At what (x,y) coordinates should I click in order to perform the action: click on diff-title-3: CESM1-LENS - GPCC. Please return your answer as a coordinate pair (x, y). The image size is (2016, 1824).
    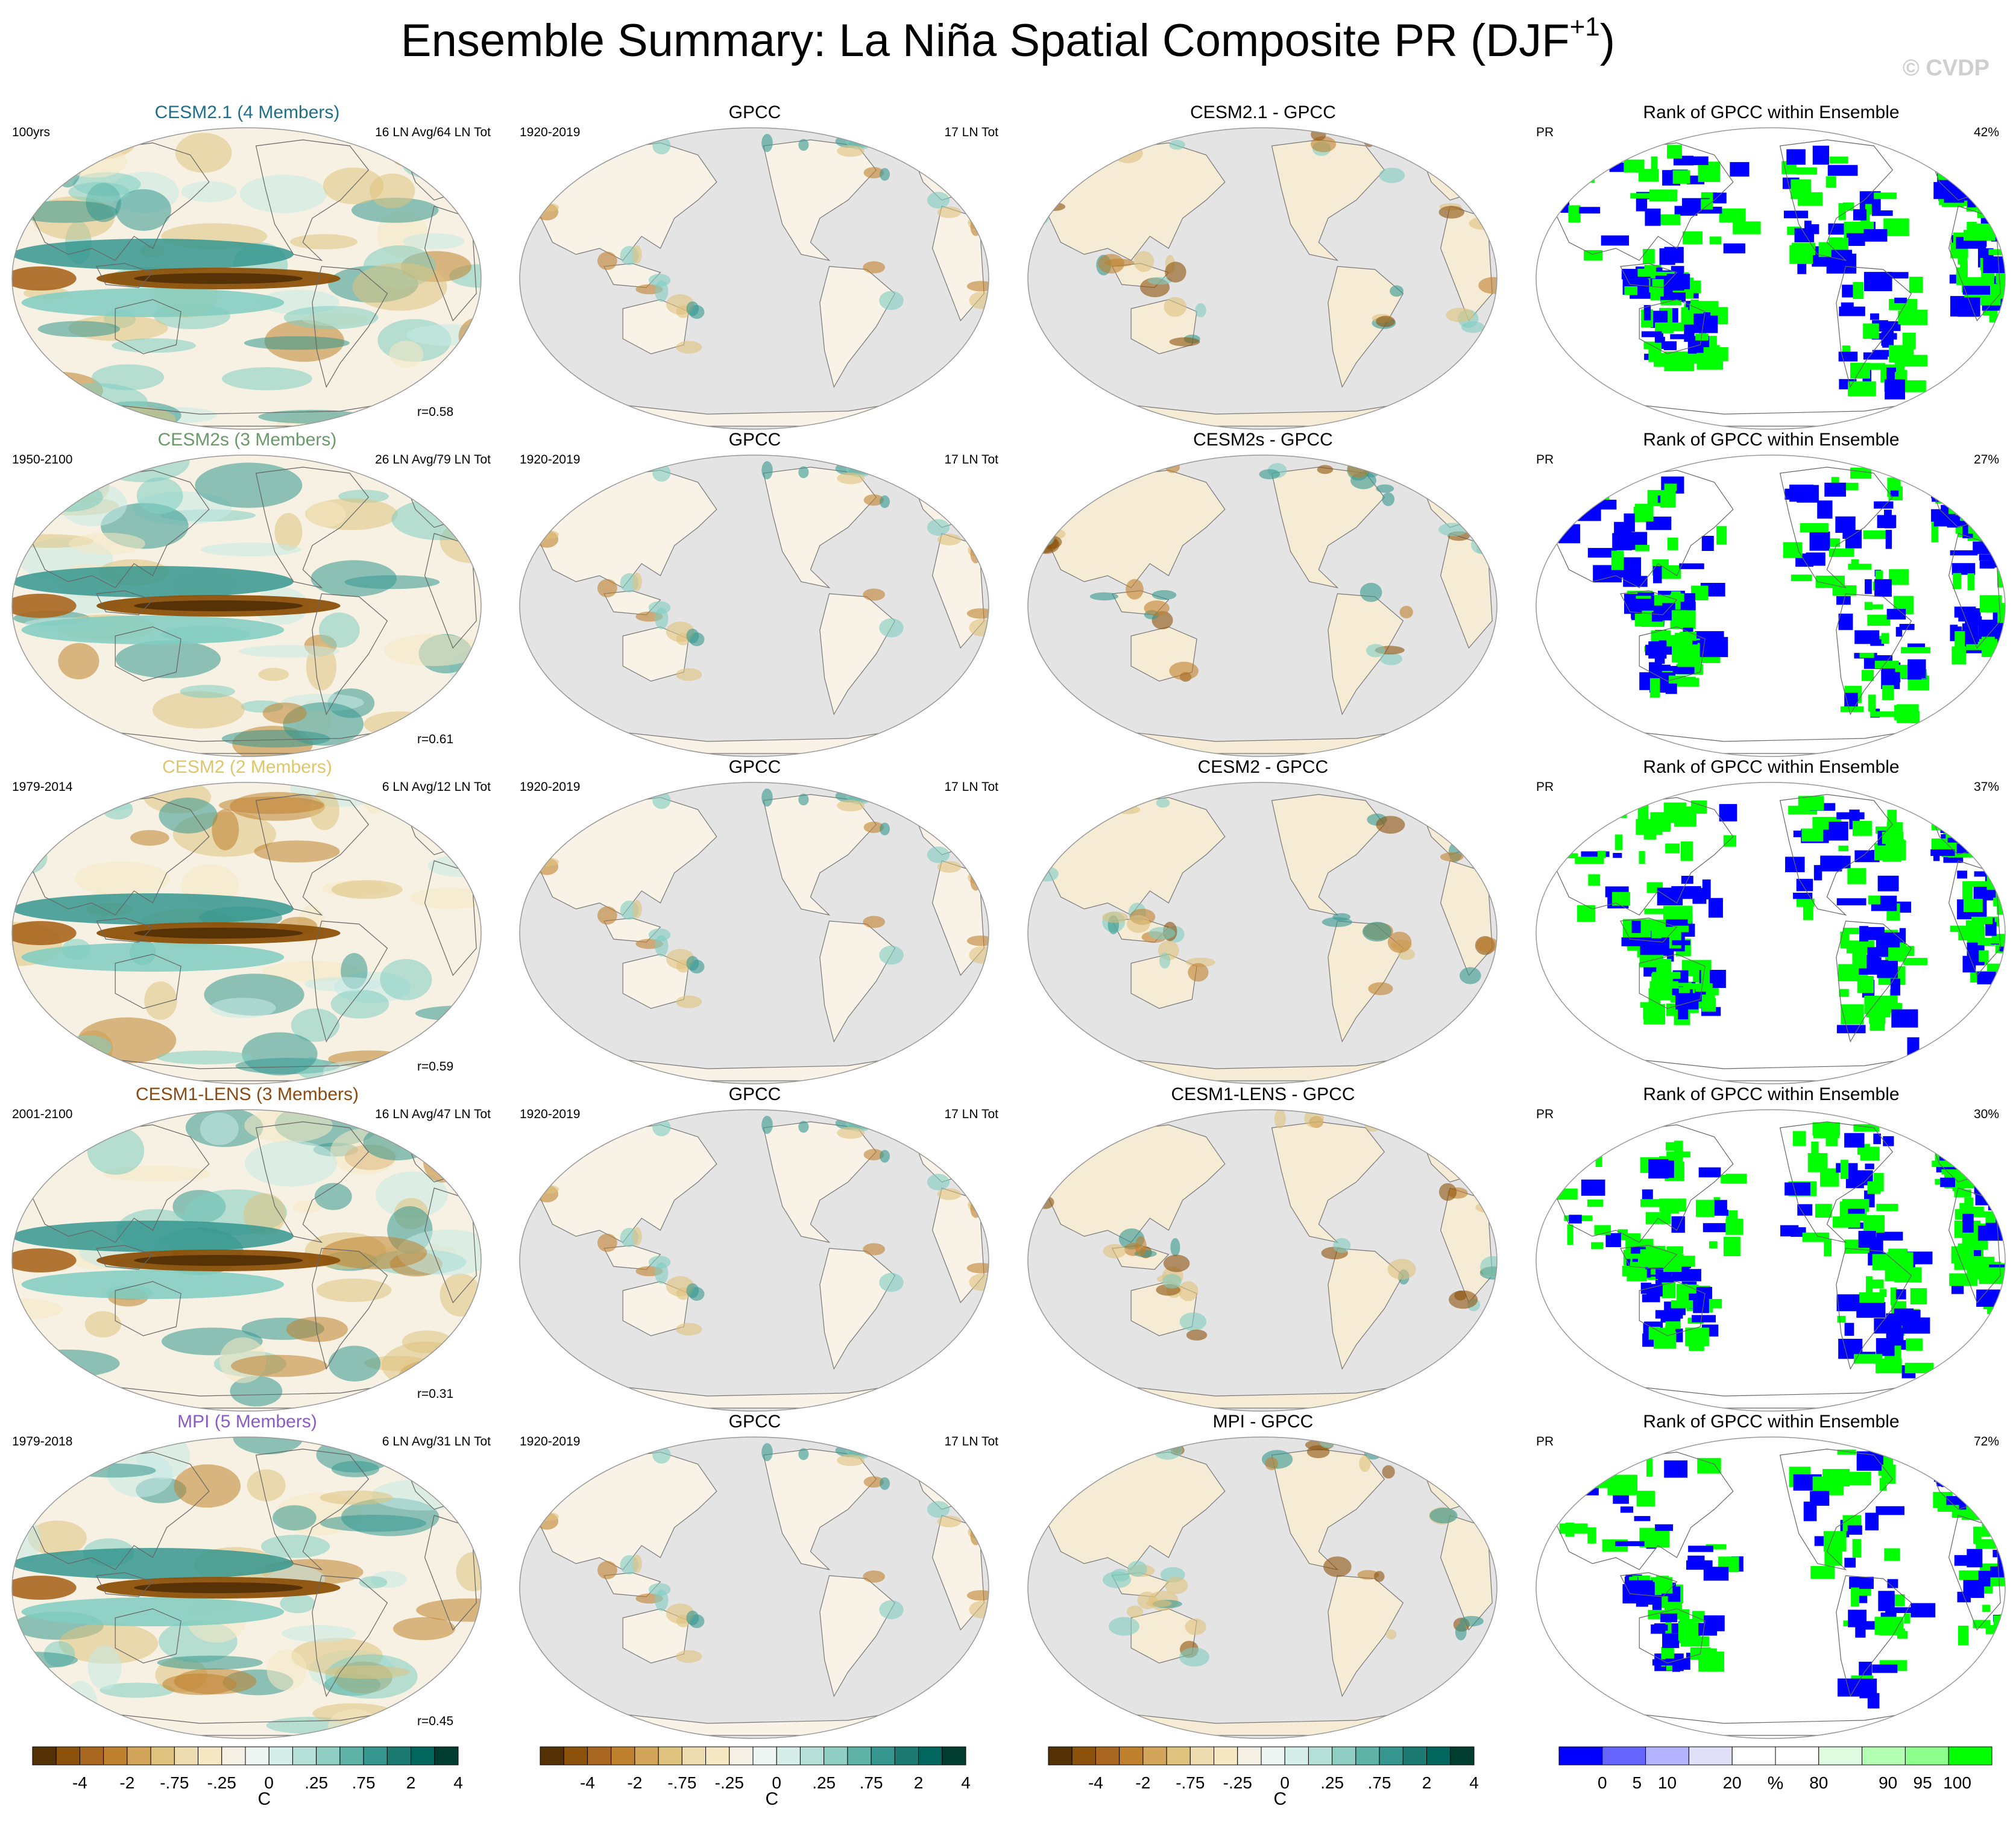
    Looking at the image, I should click on (1263, 1094).